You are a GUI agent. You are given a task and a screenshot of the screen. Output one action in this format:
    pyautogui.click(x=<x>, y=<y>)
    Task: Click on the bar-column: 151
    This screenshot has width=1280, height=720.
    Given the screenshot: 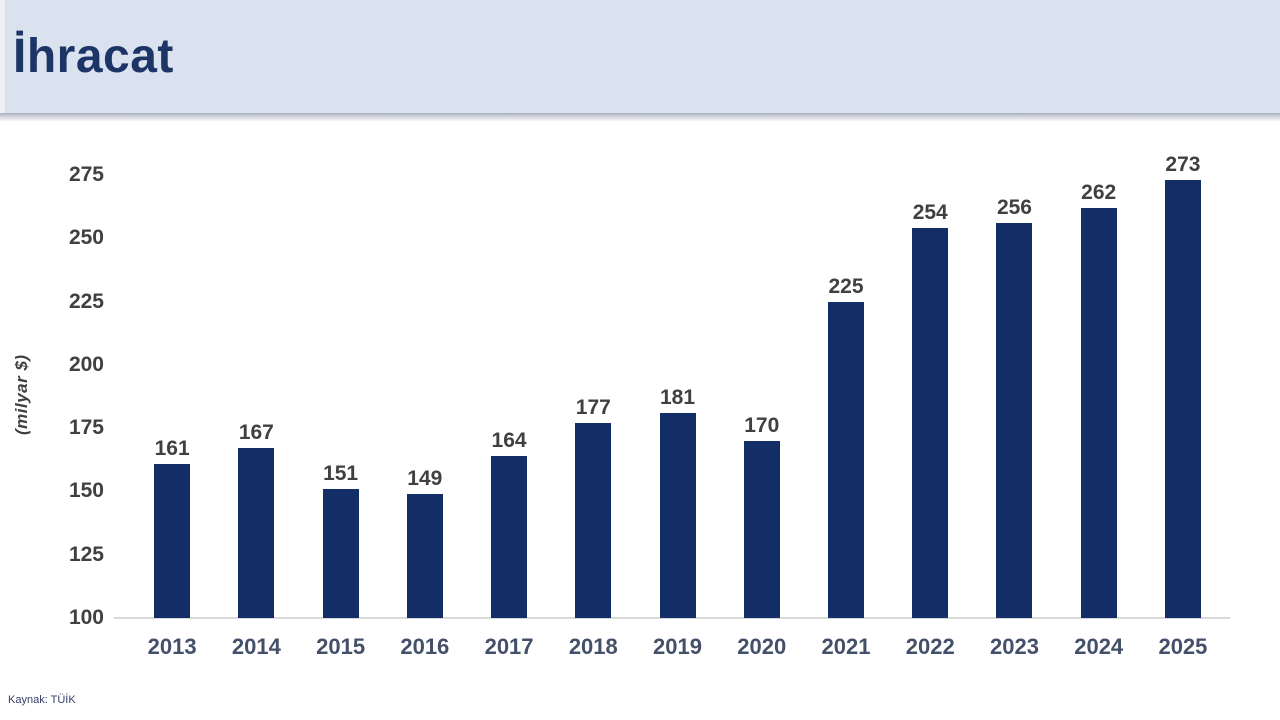 What is the action you would take?
    pyautogui.click(x=340, y=540)
    